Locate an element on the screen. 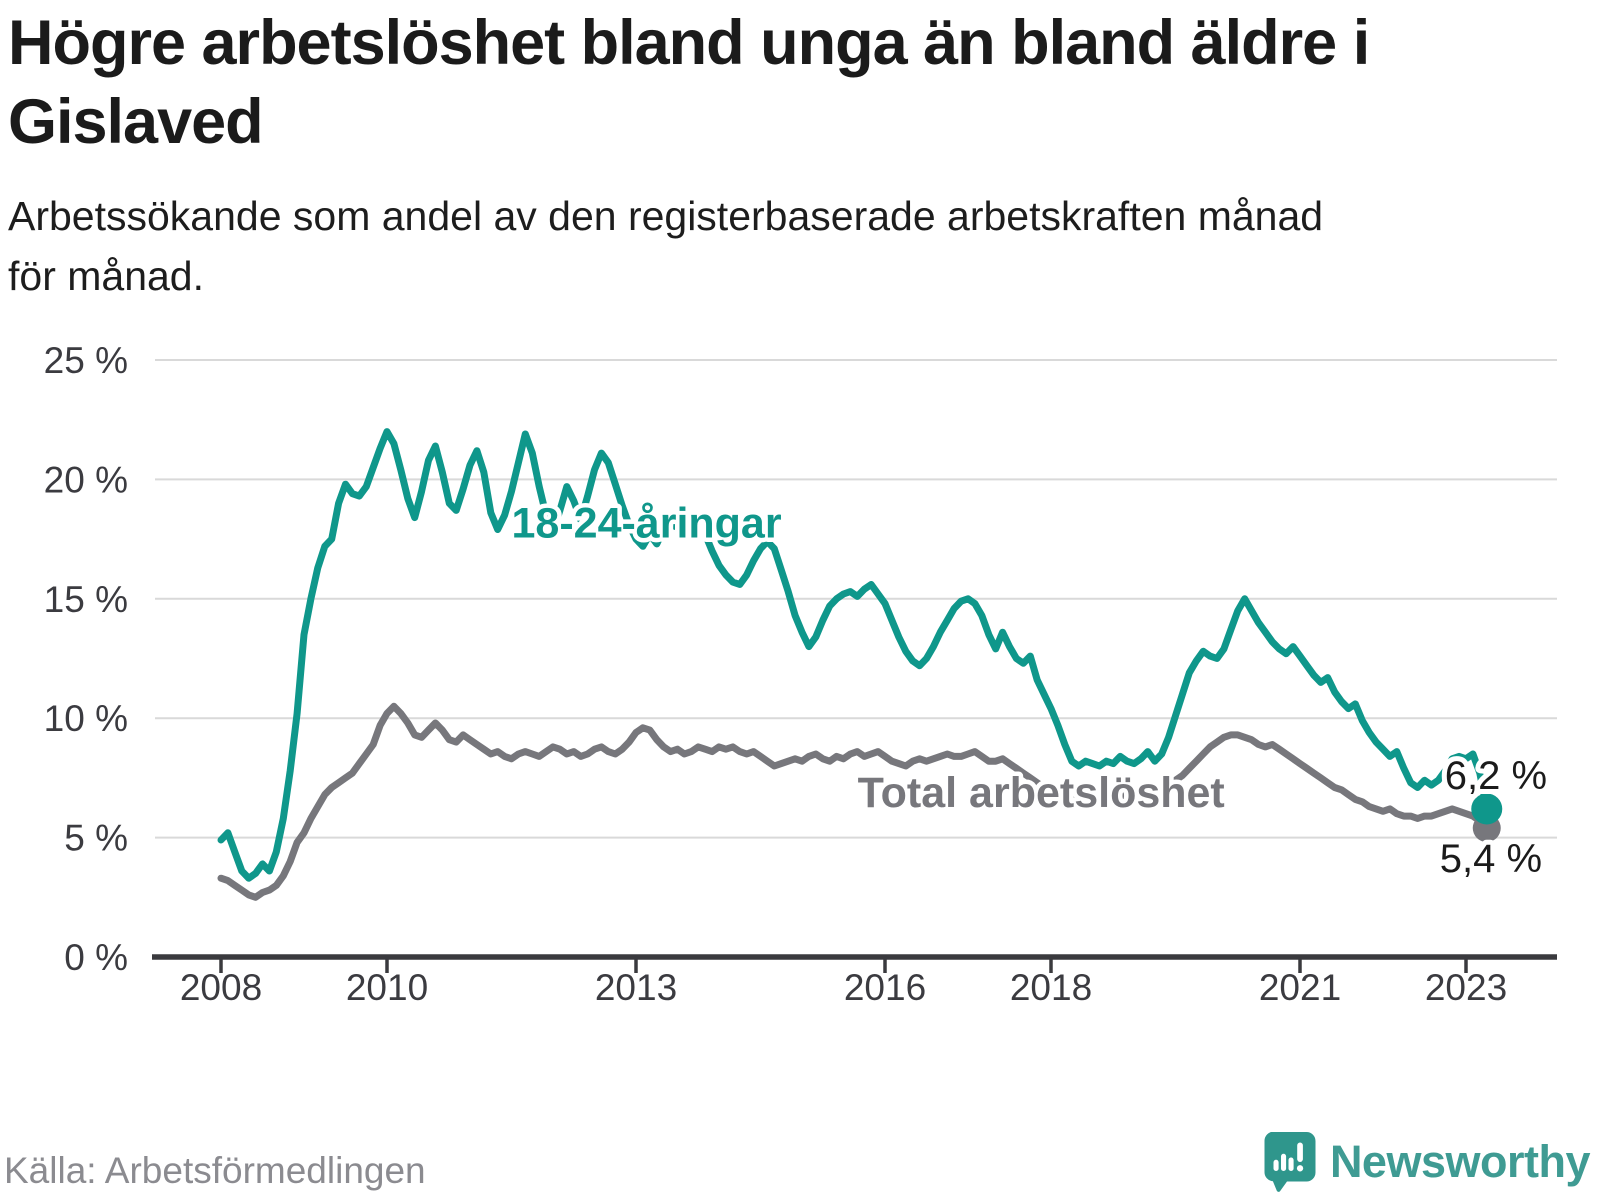  source-credit: Källa: Arbetsförmedlingen is located at coordinates (215, 1170).